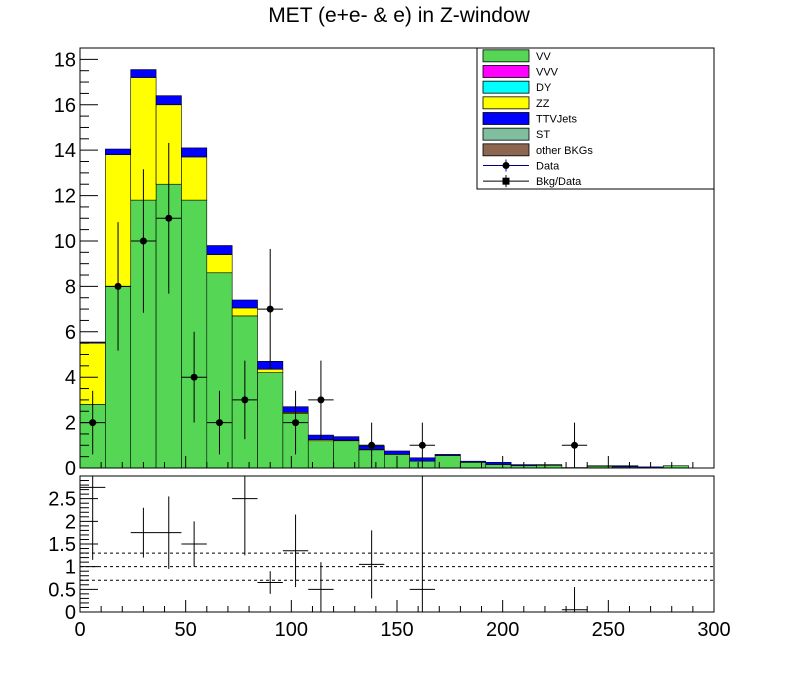 The height and width of the screenshot is (676, 798). What do you see at coordinates (516, 134) in the screenshot?
I see `legend-entry-st: ST` at bounding box center [516, 134].